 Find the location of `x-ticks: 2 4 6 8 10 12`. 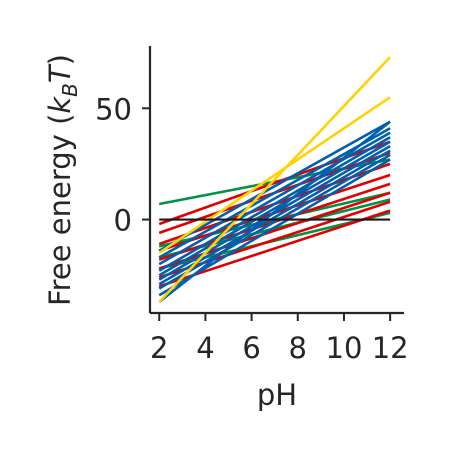

x-ticks: 2 4 6 8 10 12 is located at coordinates (279, 339).